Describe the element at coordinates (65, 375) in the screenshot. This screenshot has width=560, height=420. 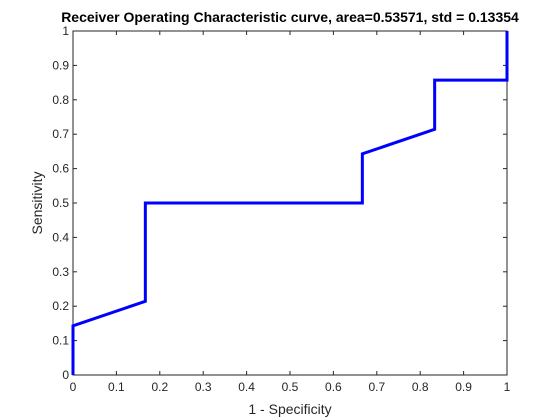
I see `y-tick-label: 0` at that location.